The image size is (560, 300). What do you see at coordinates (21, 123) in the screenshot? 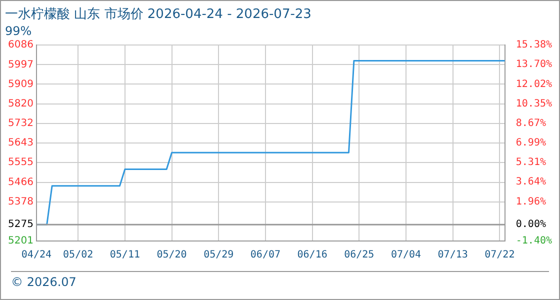
I see `y-tick-label: 5732` at bounding box center [21, 123].